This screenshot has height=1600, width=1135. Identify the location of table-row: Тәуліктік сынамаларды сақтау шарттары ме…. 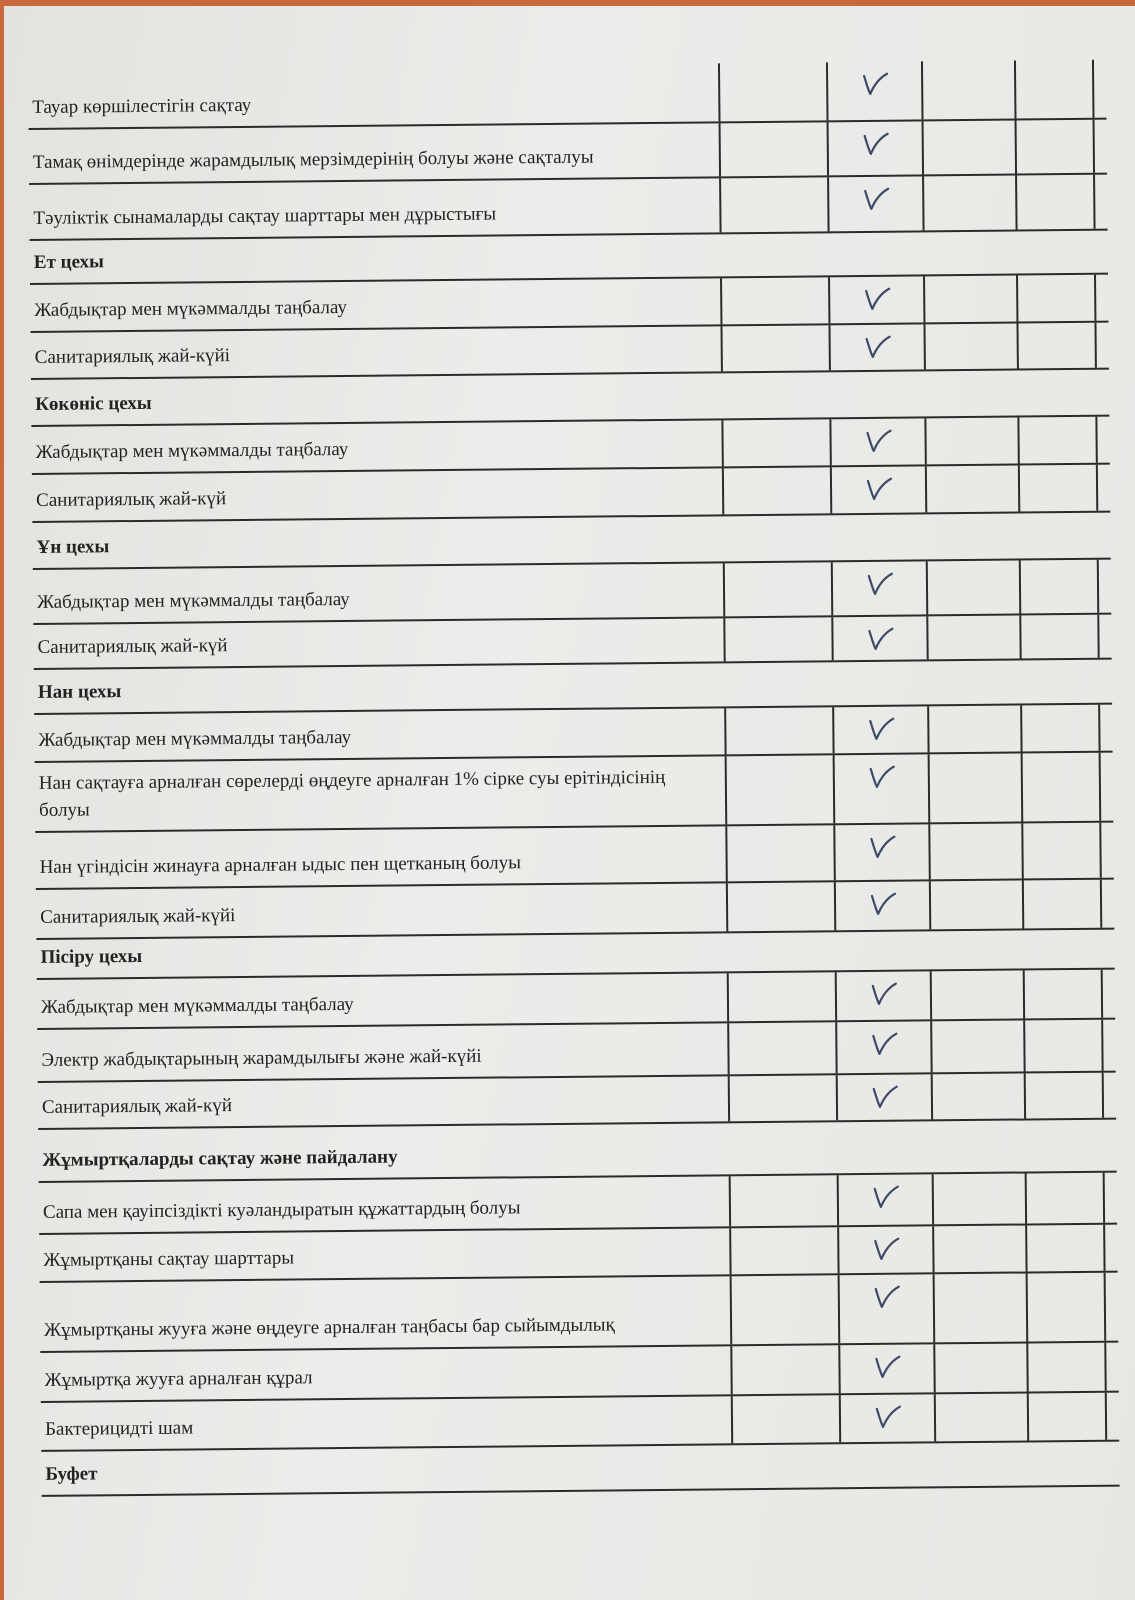
(568, 207).